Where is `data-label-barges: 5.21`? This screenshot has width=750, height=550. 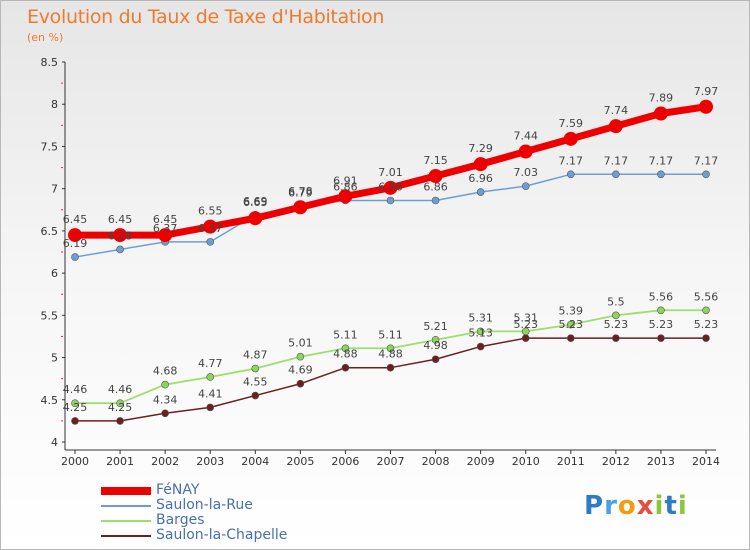 data-label-barges: 5.21 is located at coordinates (435, 326).